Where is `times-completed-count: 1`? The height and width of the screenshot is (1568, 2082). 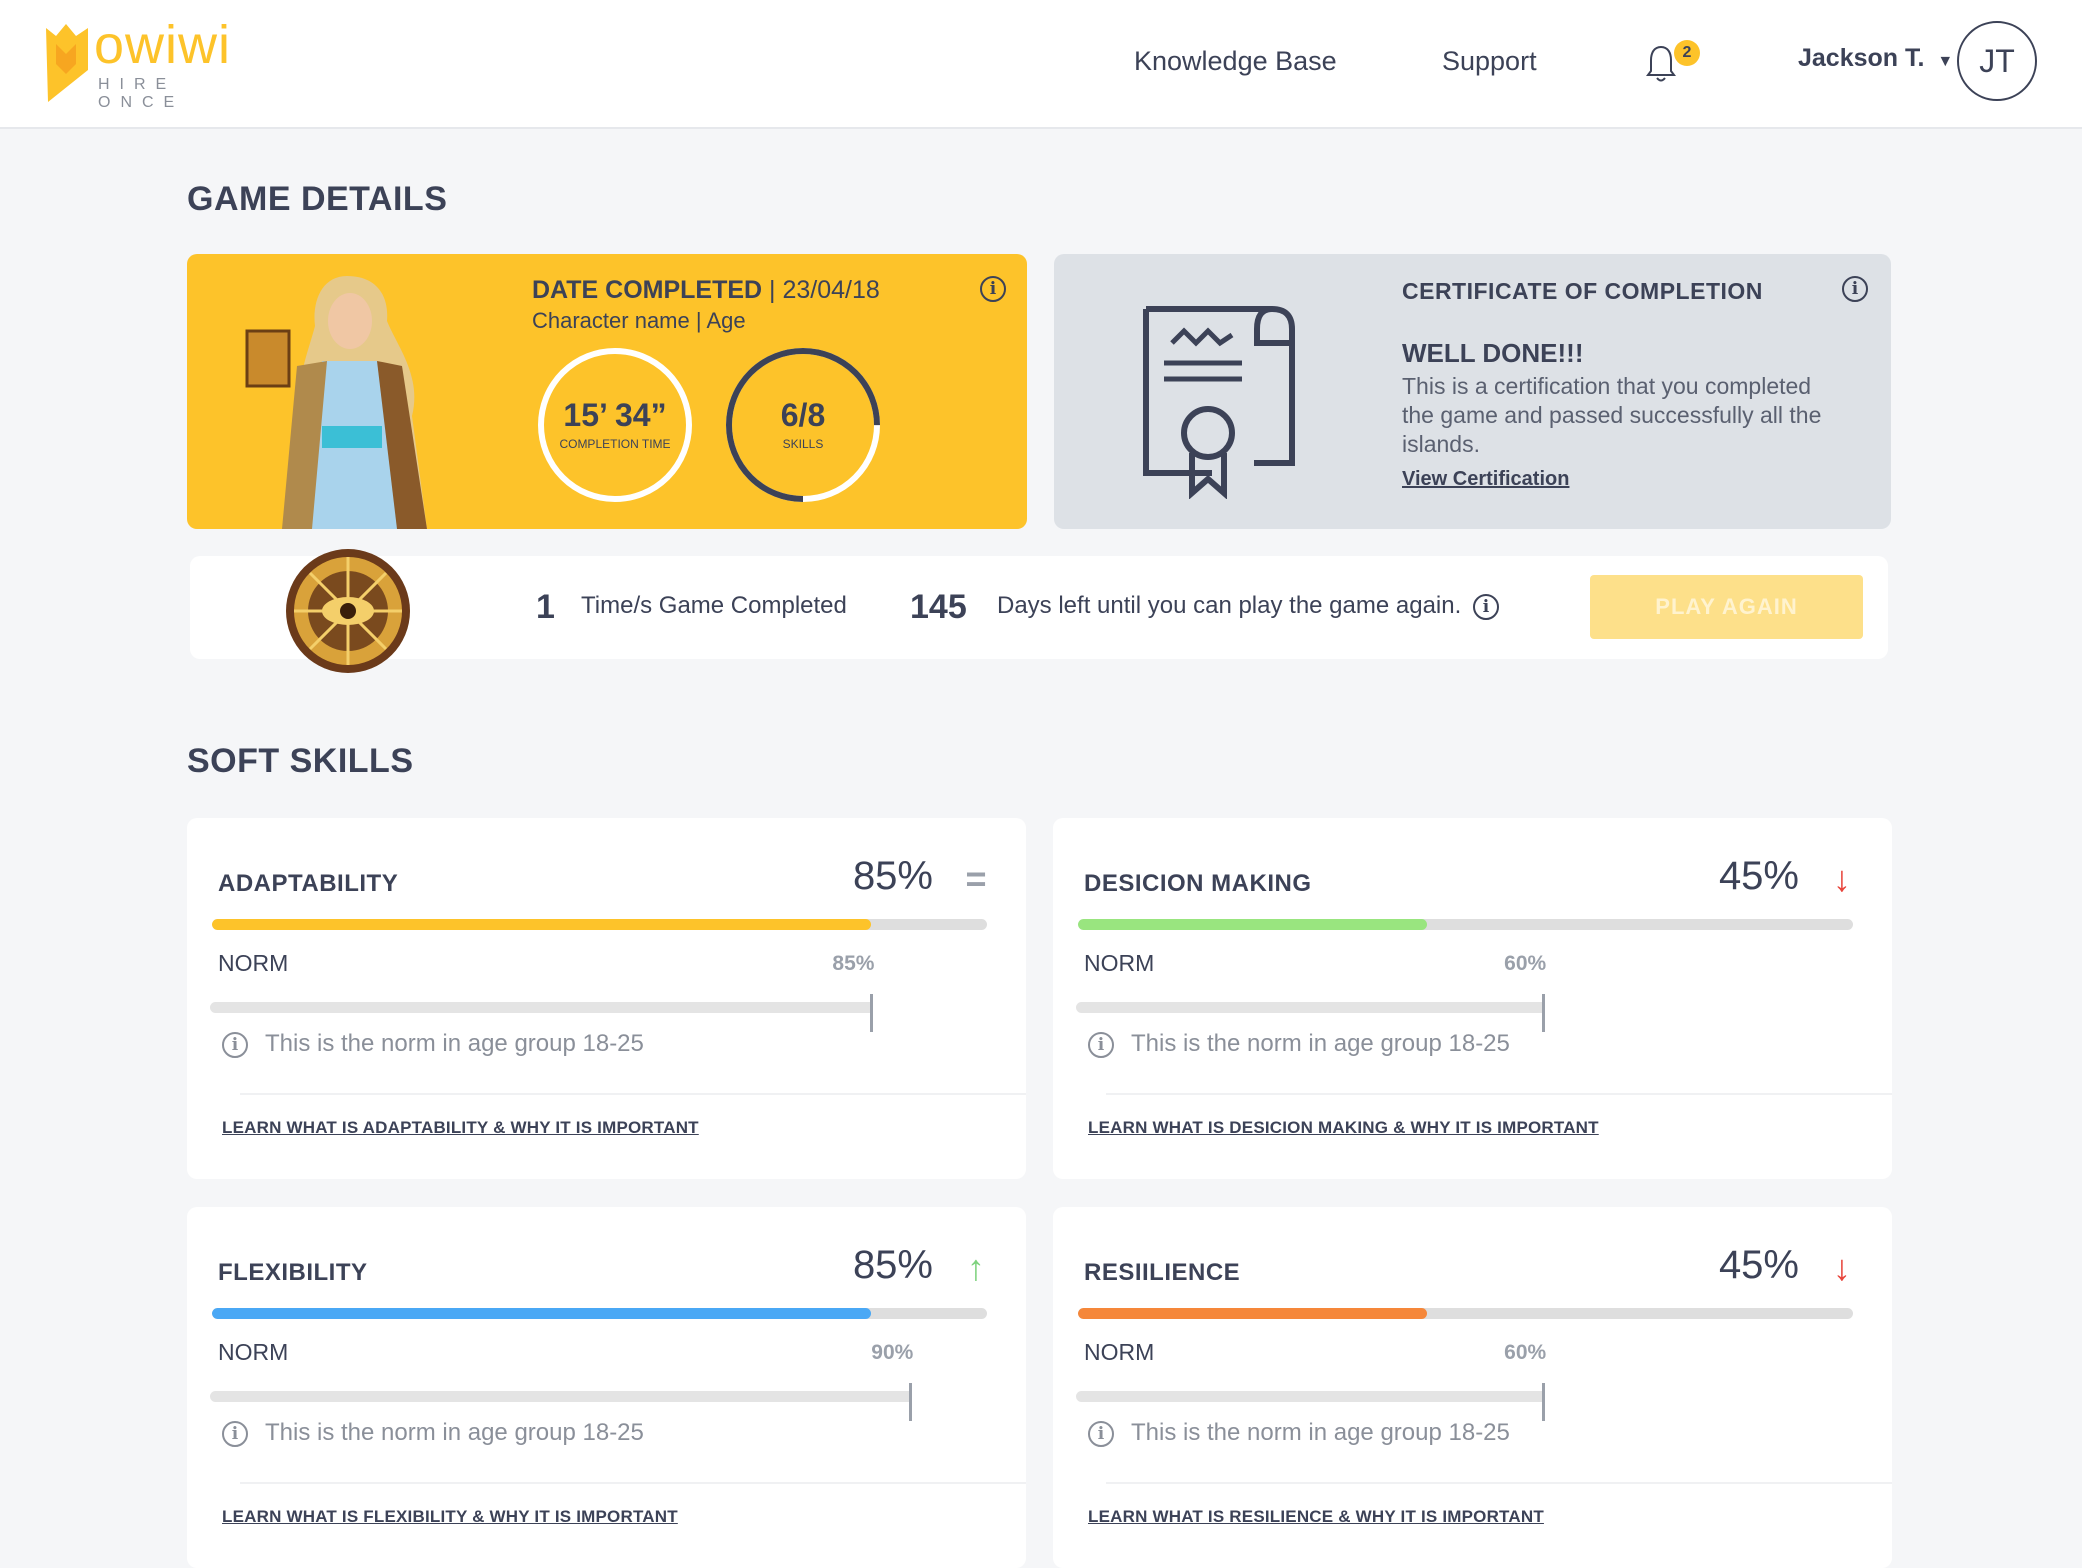 times-completed-count: 1 is located at coordinates (545, 607).